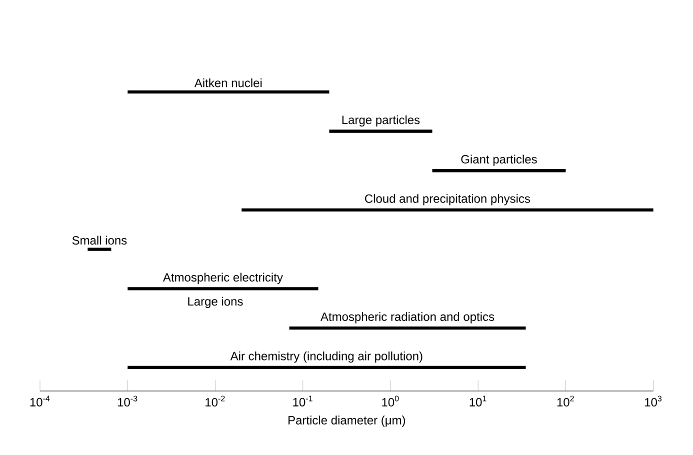  I want to click on x-tick-label: 10$^{3}$, so click(653, 401).